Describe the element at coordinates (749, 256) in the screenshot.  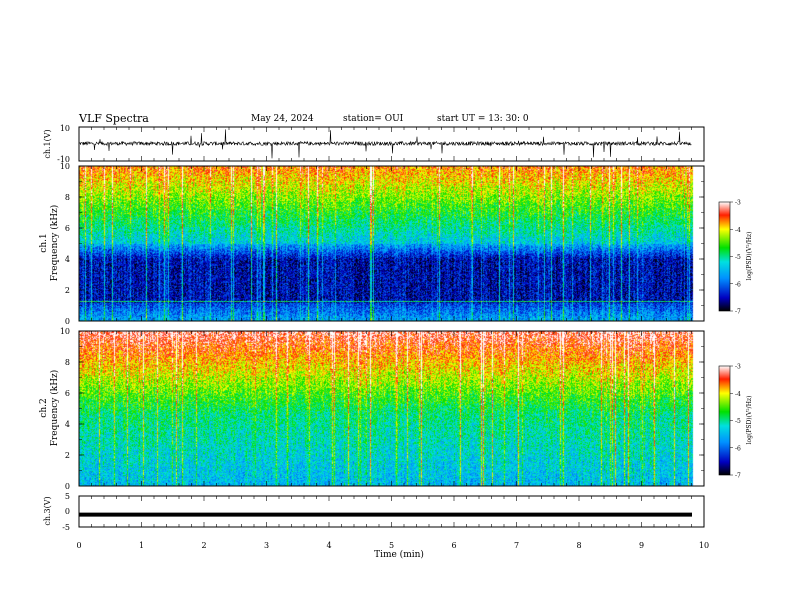
I see `ch1-colorbar-label: log(PSD)(V²/Hz)` at that location.